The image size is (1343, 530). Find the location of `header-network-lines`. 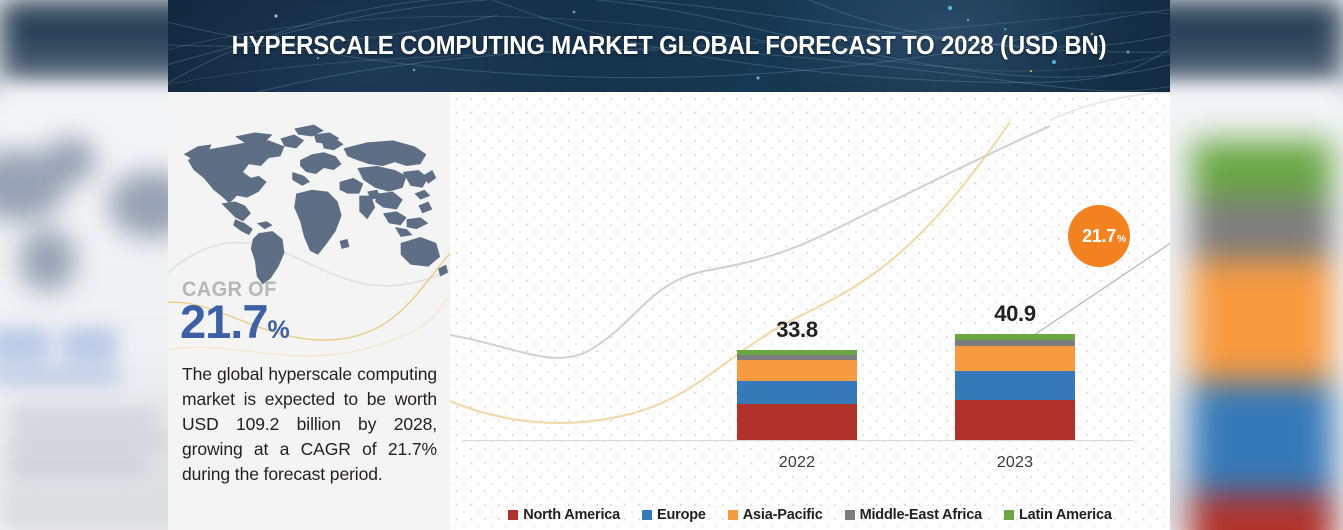

header-network-lines is located at coordinates (669, 46).